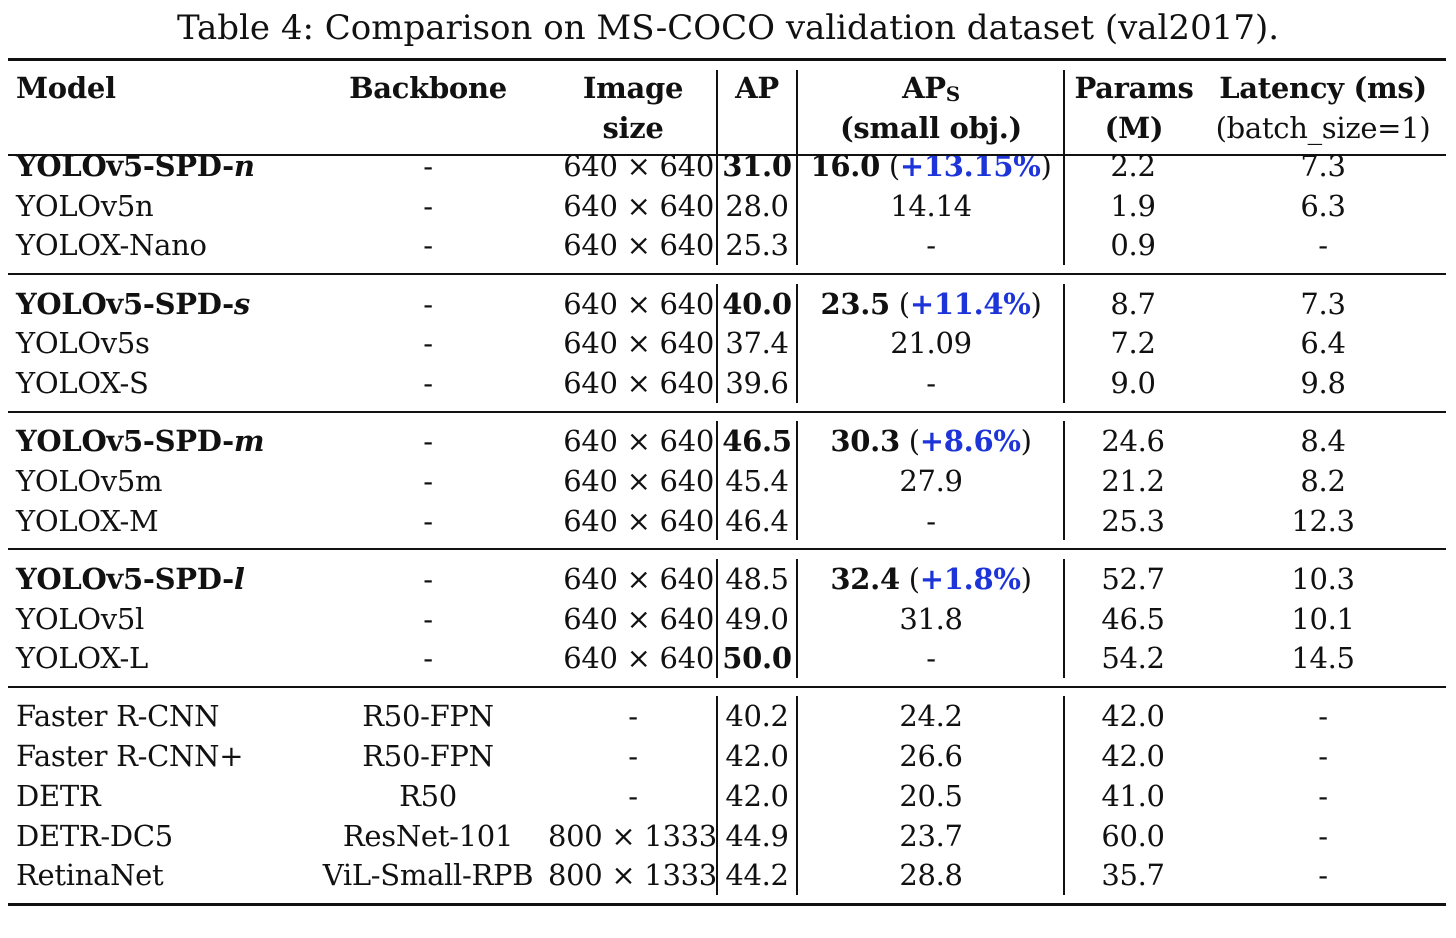  I want to click on latency-cell: 9.8, so click(1323, 383).